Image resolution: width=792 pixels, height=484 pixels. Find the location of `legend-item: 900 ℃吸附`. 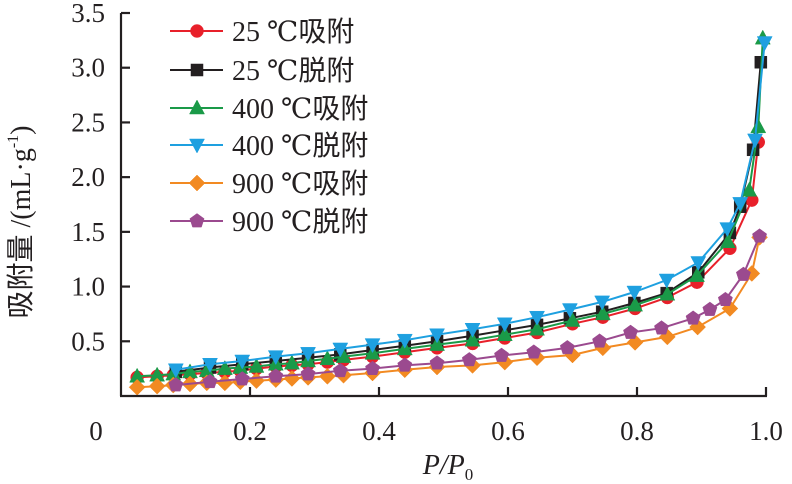

legend-item: 900 ℃吸附 is located at coordinates (269, 184).